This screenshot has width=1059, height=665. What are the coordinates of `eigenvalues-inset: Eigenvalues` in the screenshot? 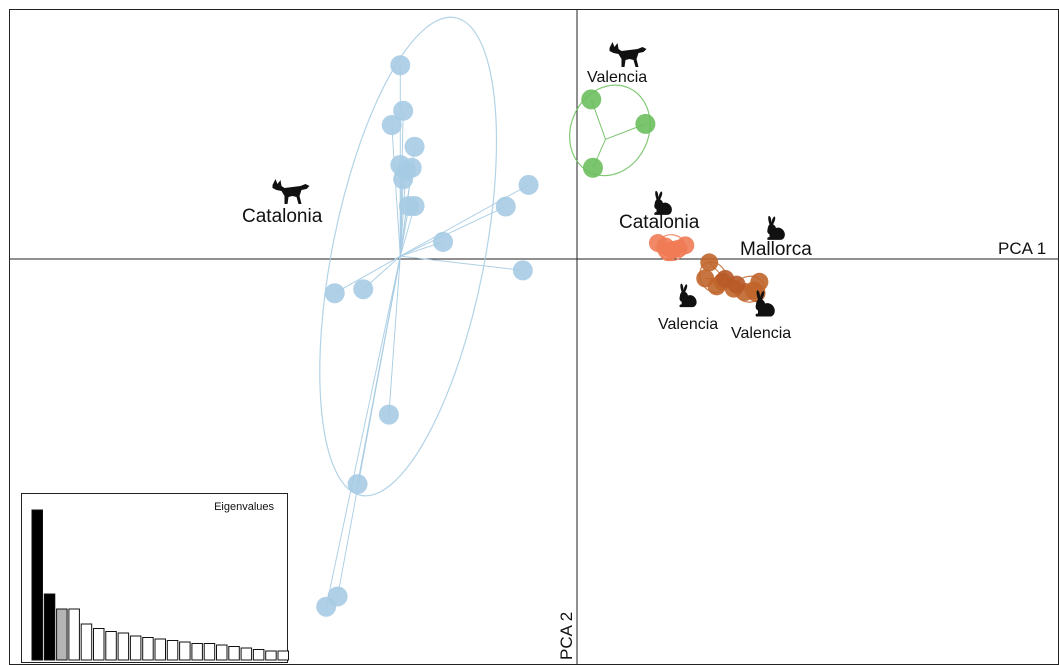 It's located at (155, 578).